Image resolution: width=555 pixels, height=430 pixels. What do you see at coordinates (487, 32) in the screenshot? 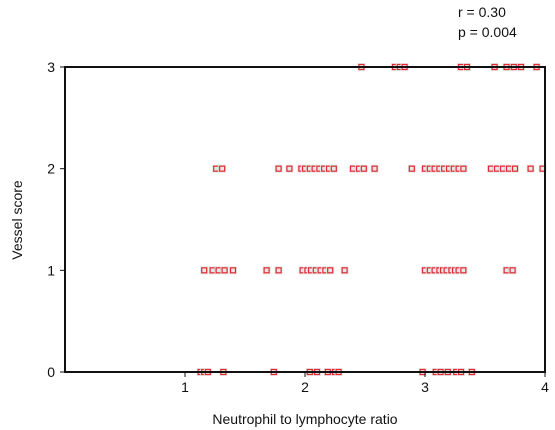
I see `p-value-annotation: p = 0.004` at bounding box center [487, 32].